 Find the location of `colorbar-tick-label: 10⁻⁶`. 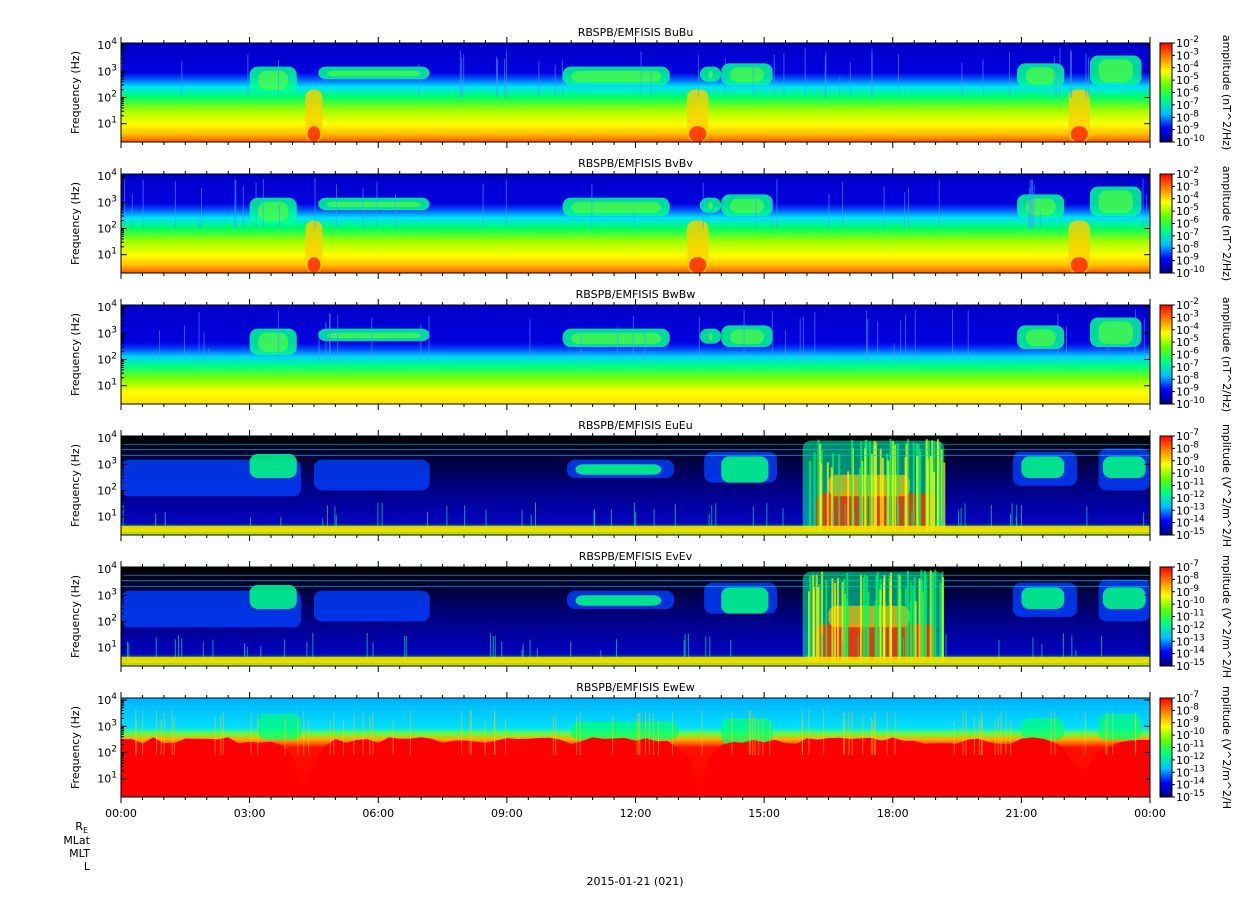

colorbar-tick-label: 10⁻⁶ is located at coordinates (1187, 223).